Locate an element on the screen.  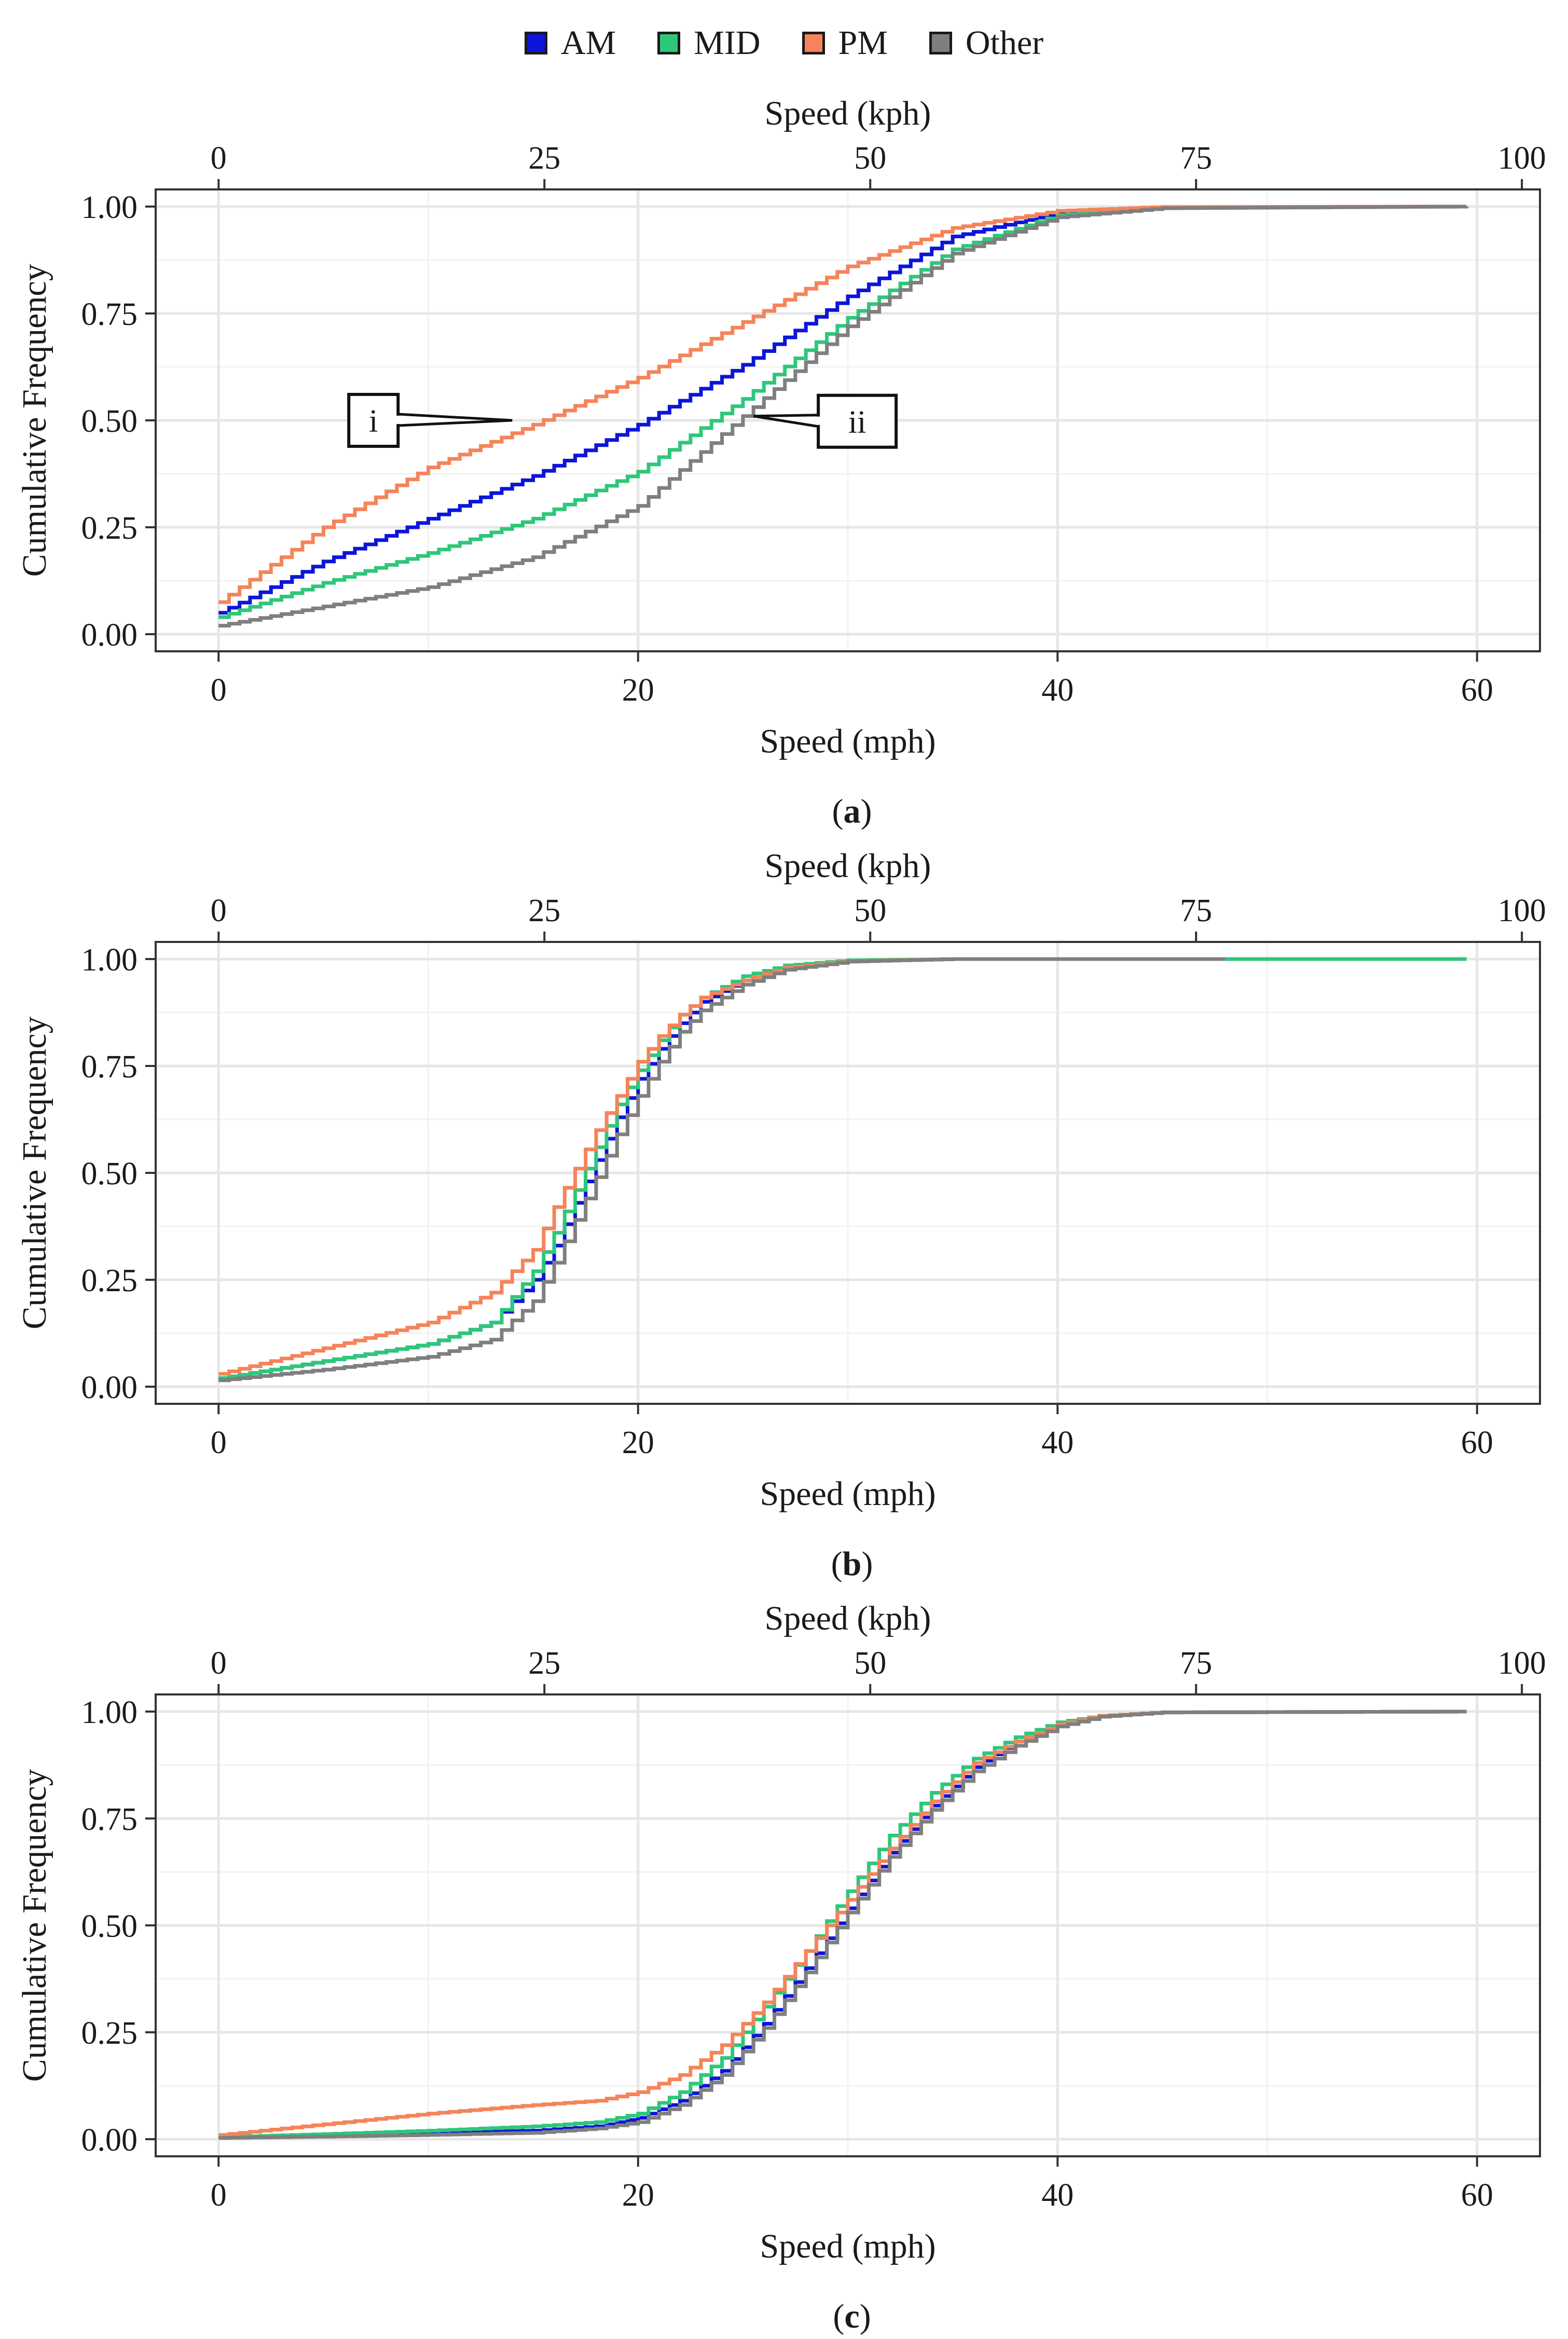
caption-letter: a is located at coordinates (852, 811).